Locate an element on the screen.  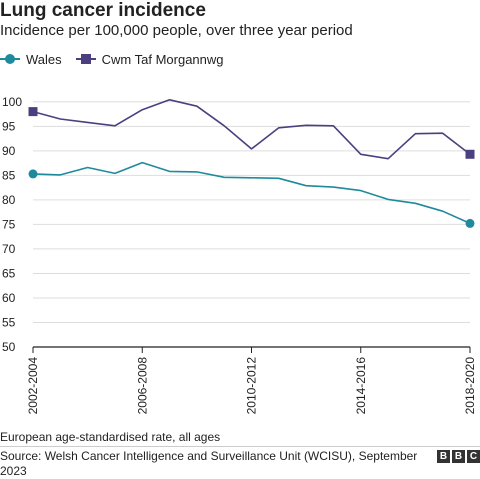
x-tick-label: 2014-2016 is located at coordinates (361, 386).